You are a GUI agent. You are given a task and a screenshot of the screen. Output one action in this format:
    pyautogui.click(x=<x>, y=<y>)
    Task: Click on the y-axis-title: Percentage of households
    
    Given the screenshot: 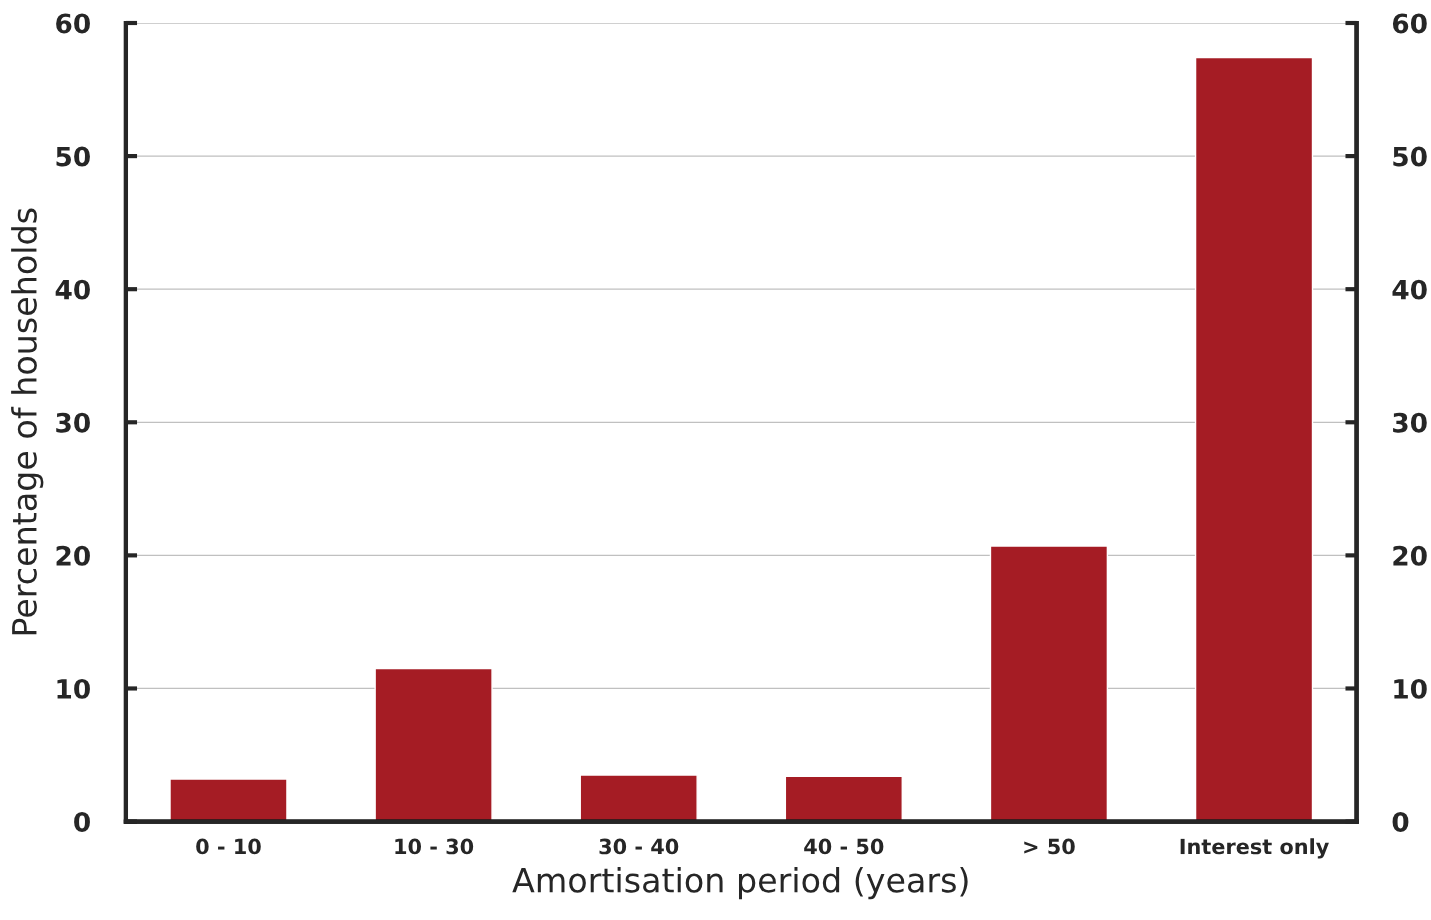 What is the action you would take?
    pyautogui.click(x=27, y=421)
    